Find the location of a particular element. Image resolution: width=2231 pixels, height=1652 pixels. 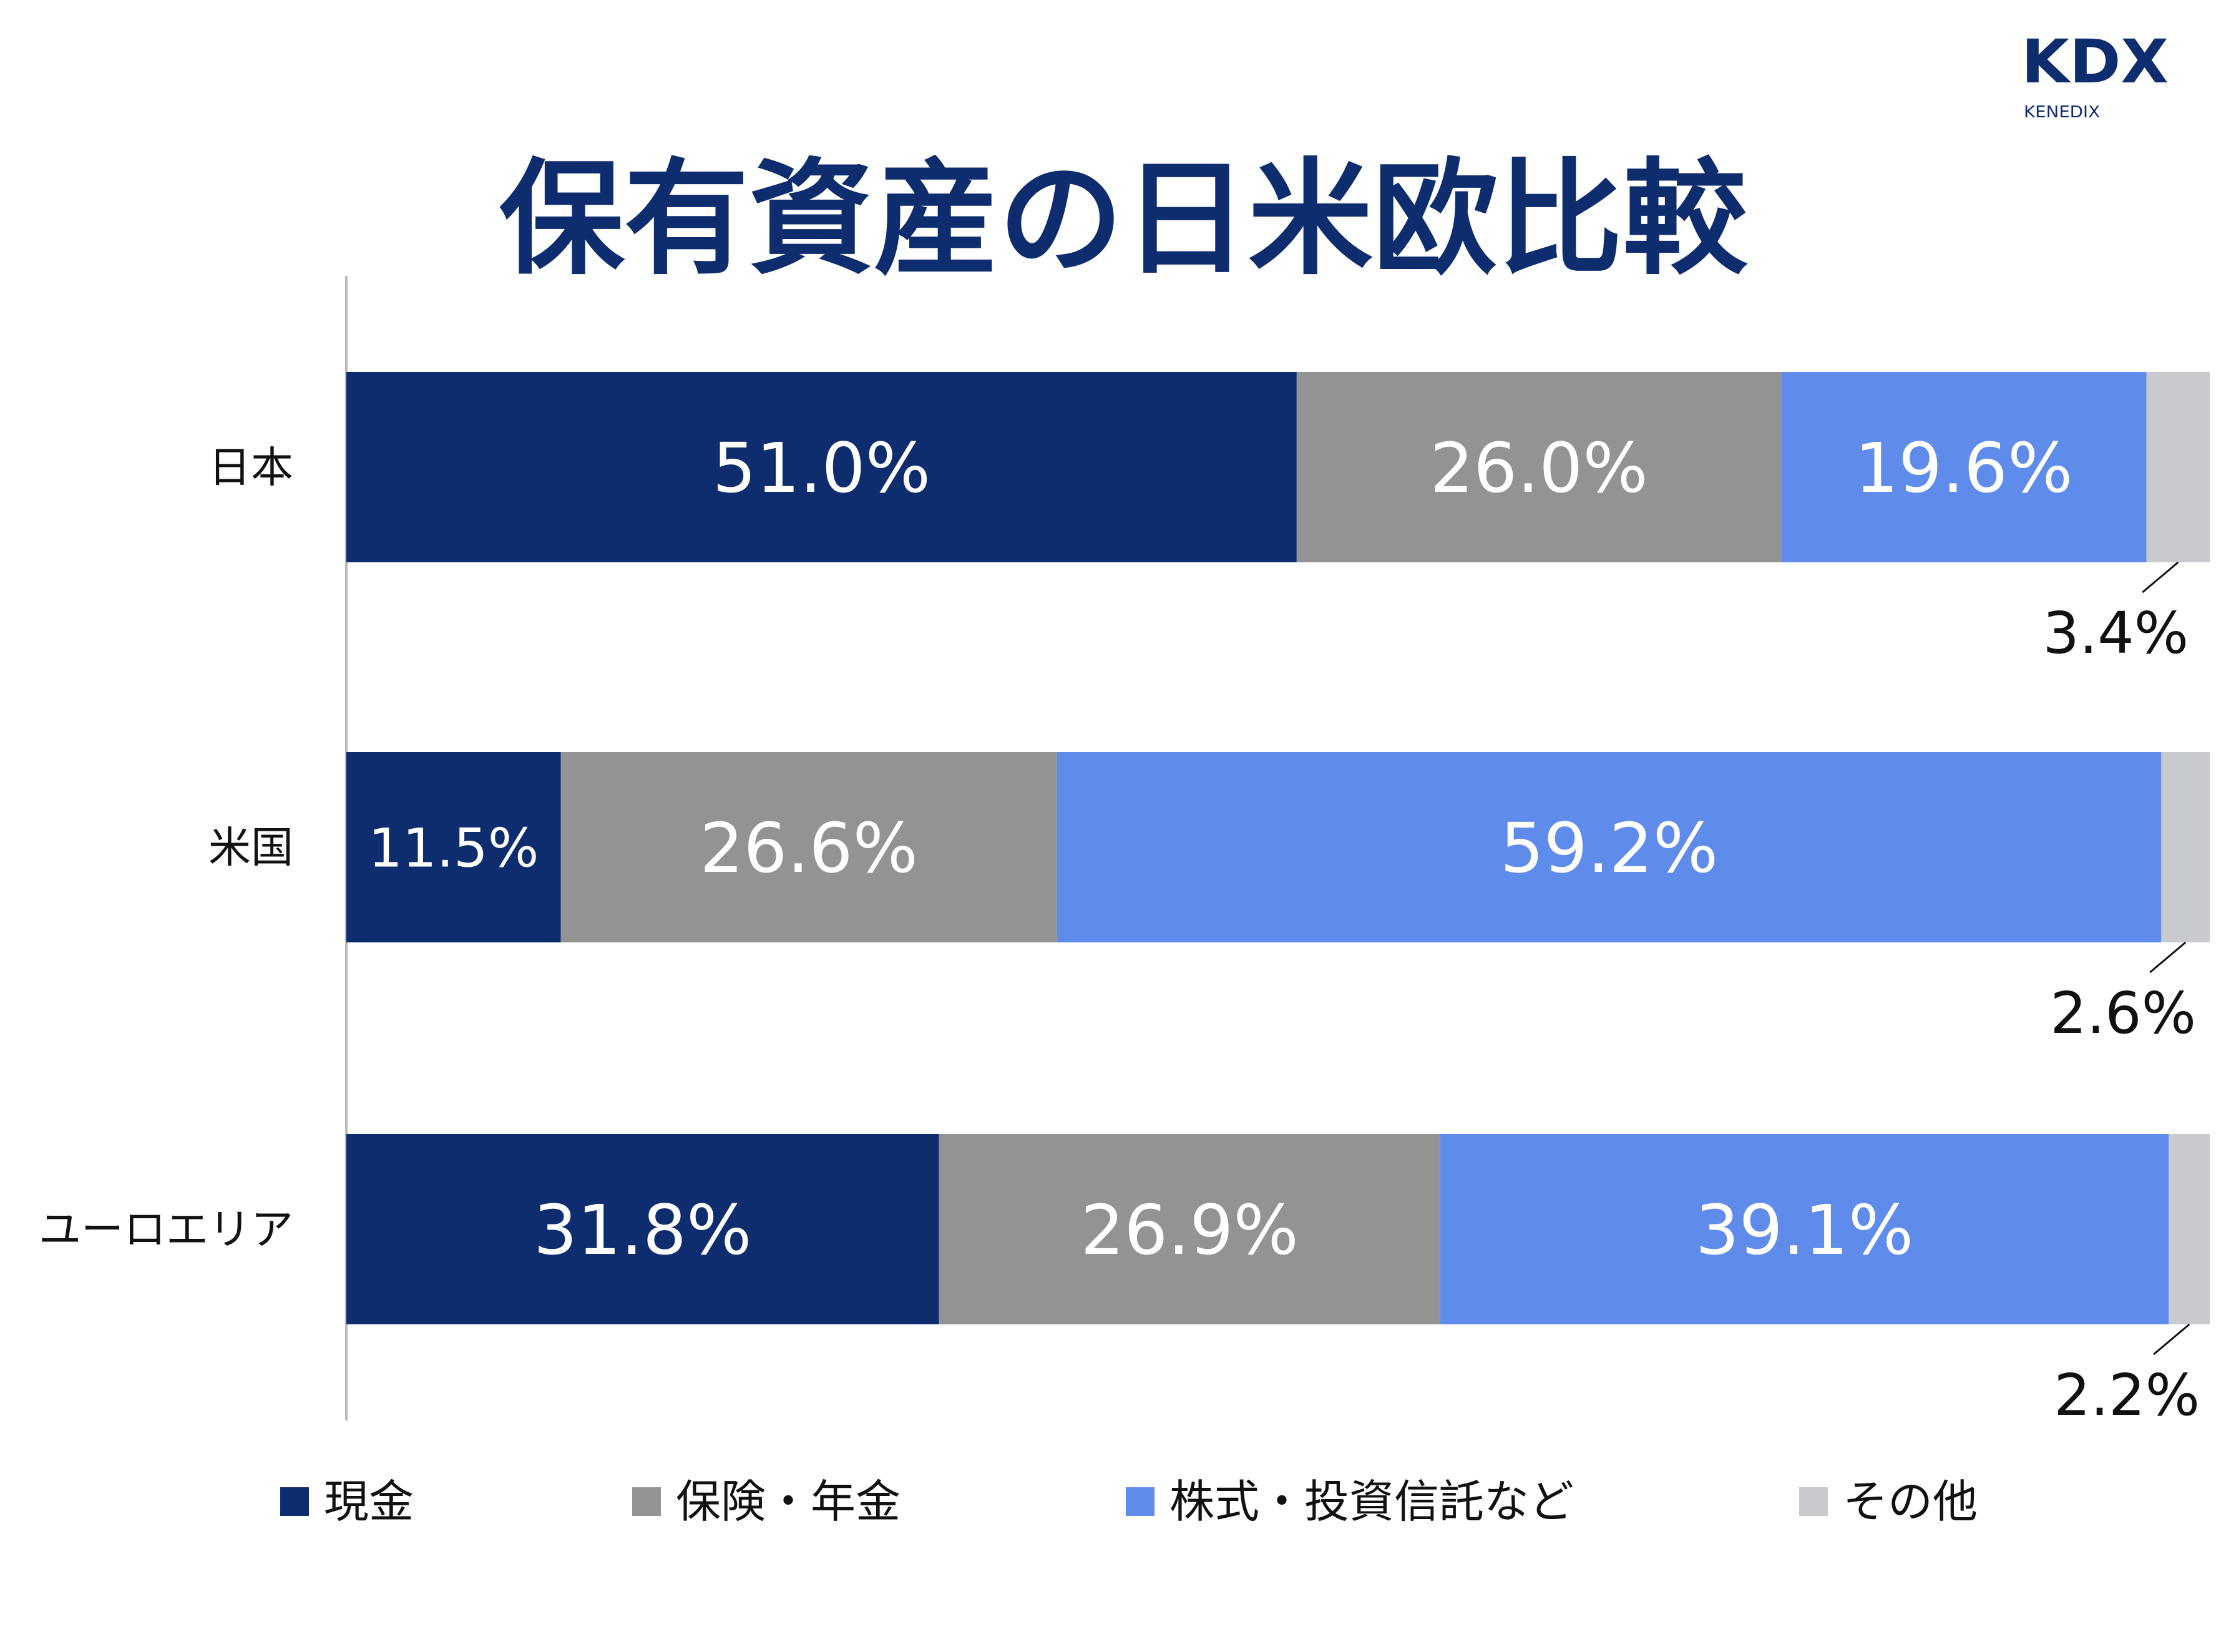

data-label: 51.0% is located at coordinates (821, 468).